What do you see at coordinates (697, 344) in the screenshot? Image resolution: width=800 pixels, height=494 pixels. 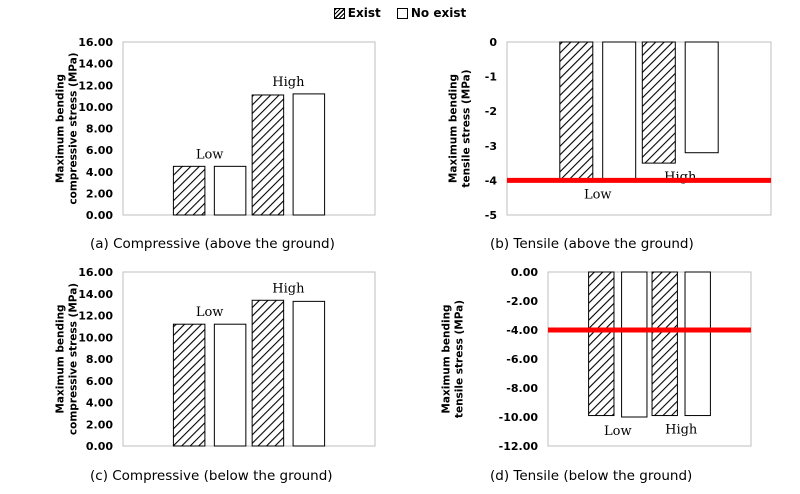 I see `bar-d-high-no-exist` at bounding box center [697, 344].